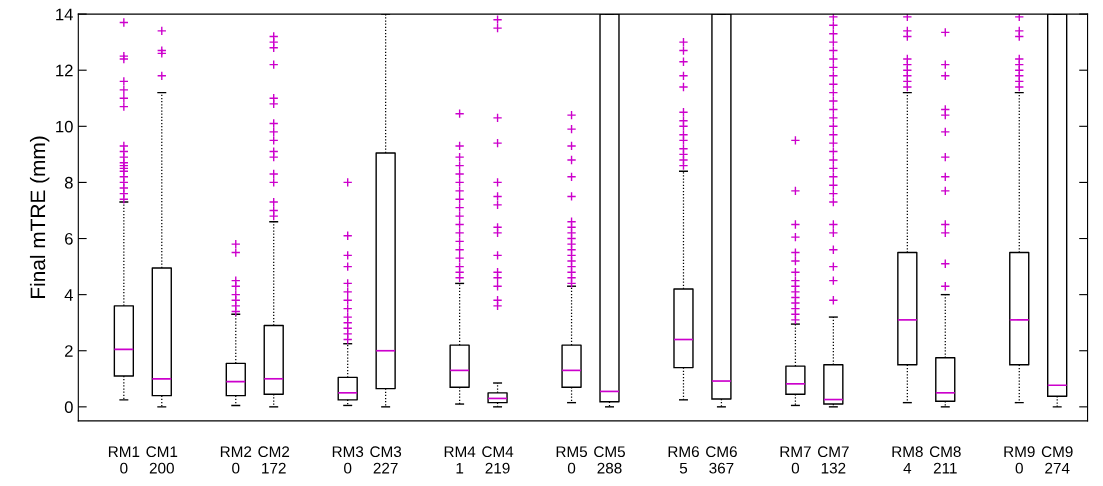 This screenshot has width=1103, height=486. I want to click on y-tick-label: 6, so click(69, 238).